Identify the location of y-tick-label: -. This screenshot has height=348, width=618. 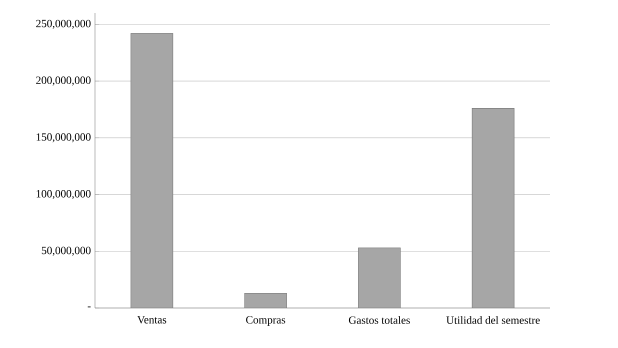
(89, 307).